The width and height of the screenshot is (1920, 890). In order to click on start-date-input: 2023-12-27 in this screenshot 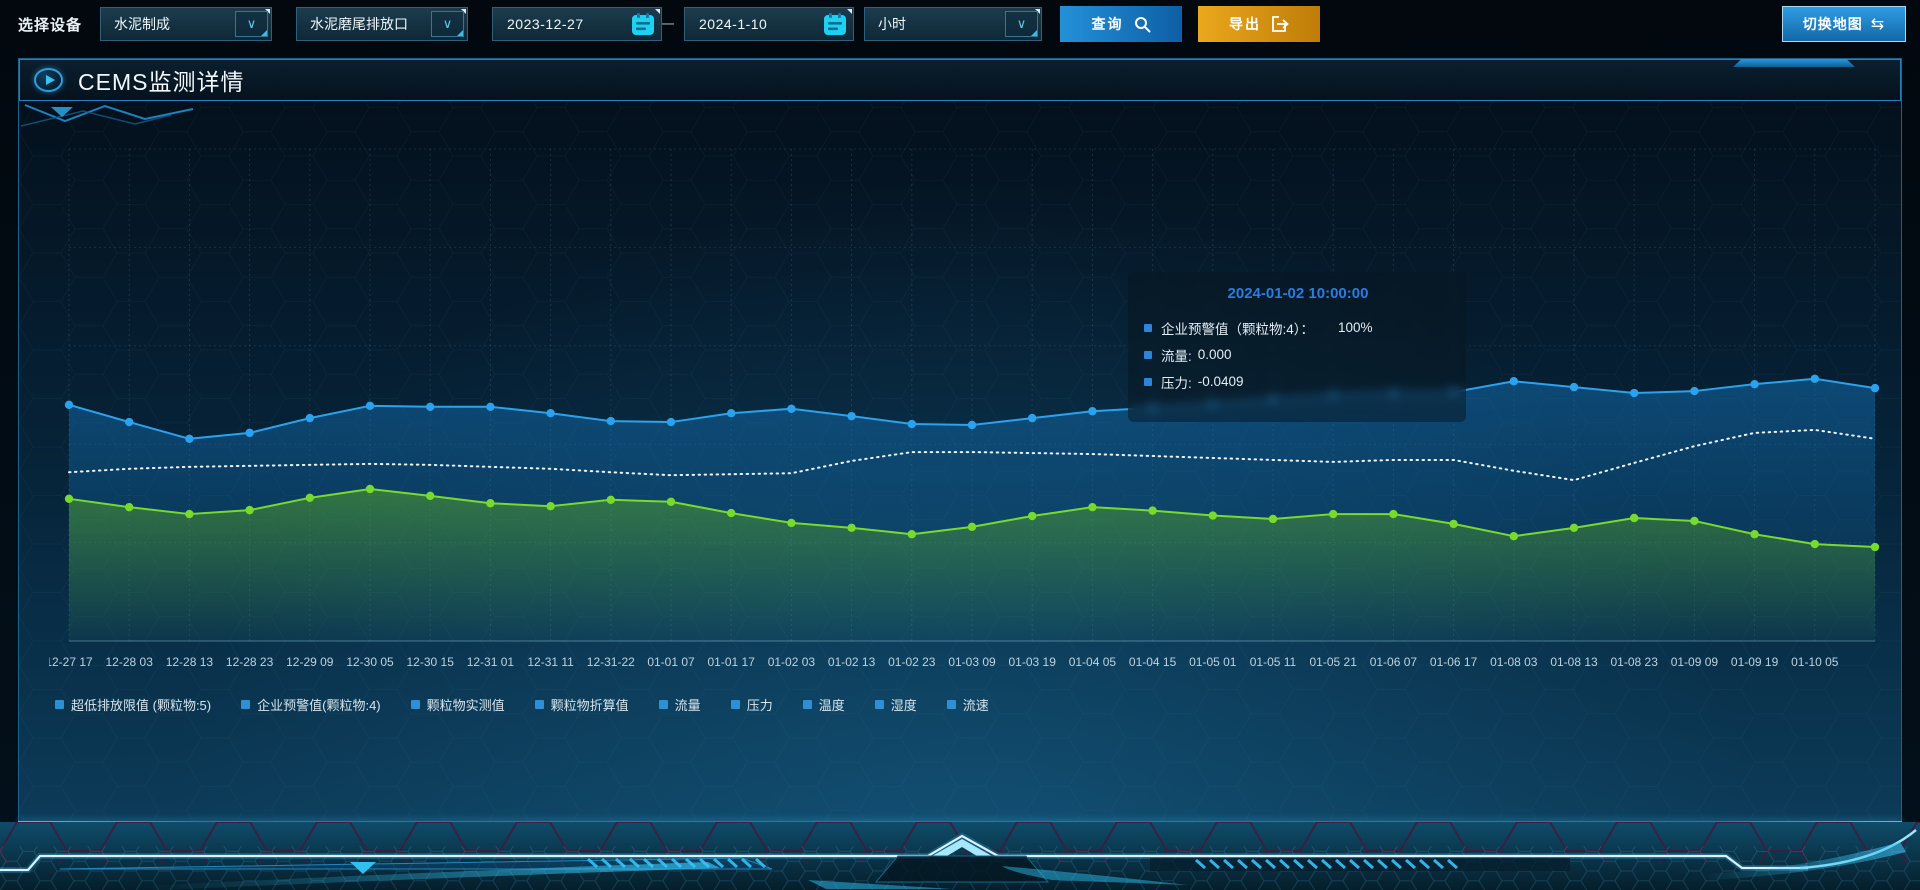, I will do `click(577, 24)`.